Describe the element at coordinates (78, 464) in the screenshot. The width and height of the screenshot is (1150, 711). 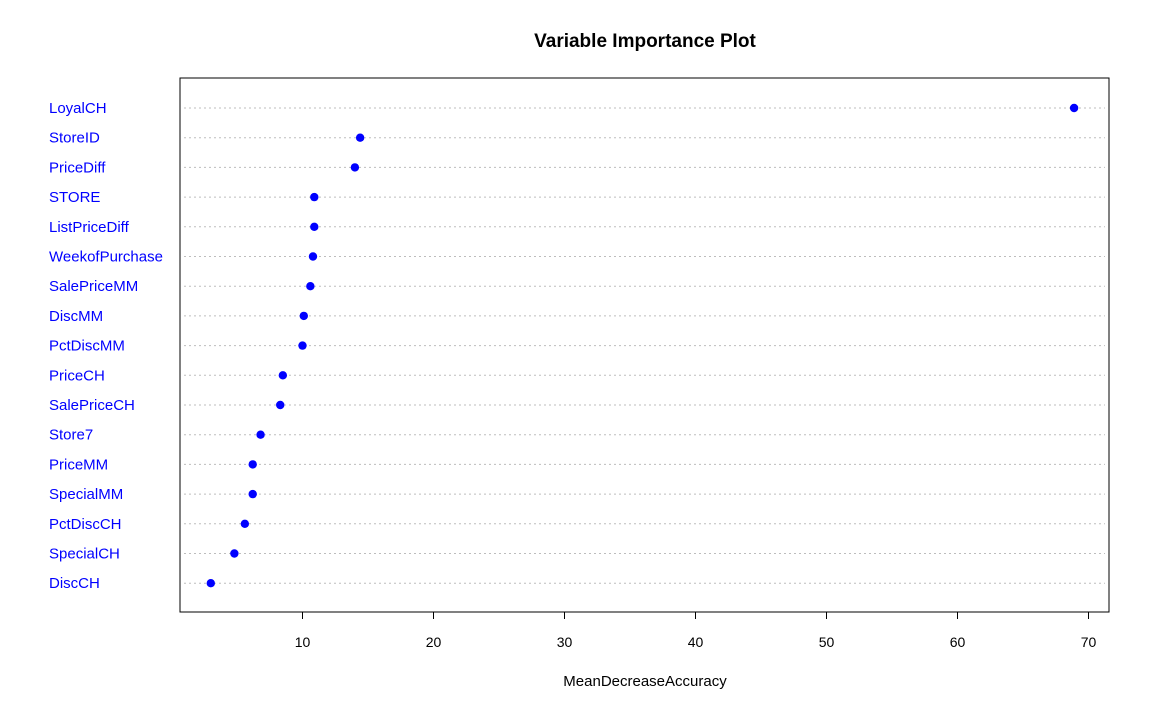
I see `row-label: PriceMM` at that location.